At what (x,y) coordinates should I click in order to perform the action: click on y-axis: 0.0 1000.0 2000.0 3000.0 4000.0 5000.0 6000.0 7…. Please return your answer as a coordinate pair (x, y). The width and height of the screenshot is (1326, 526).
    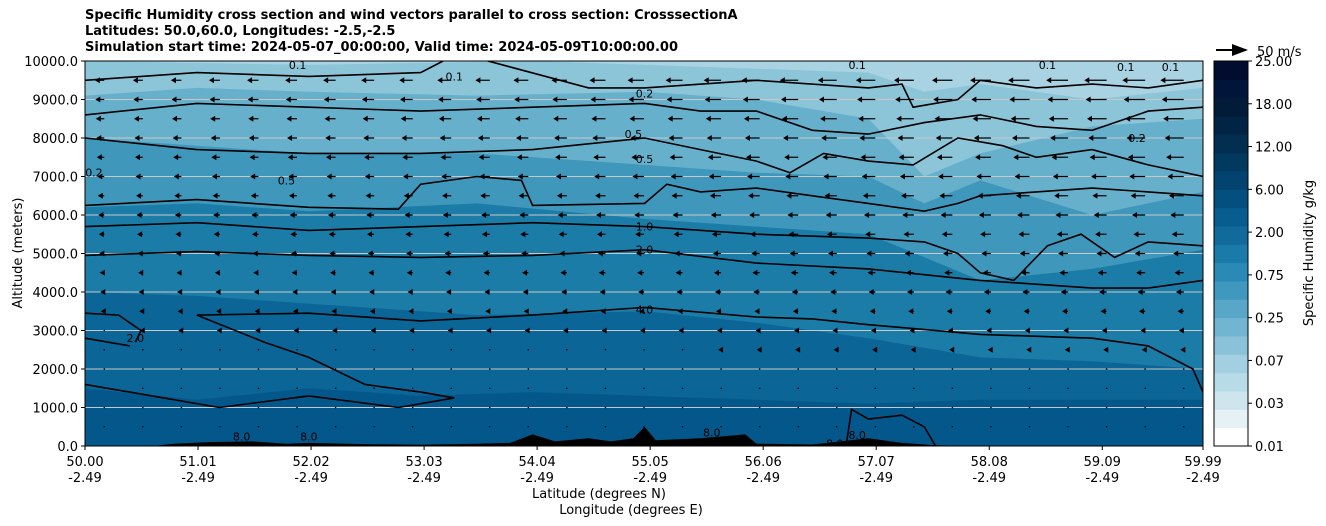
    Looking at the image, I should click on (54, 255).